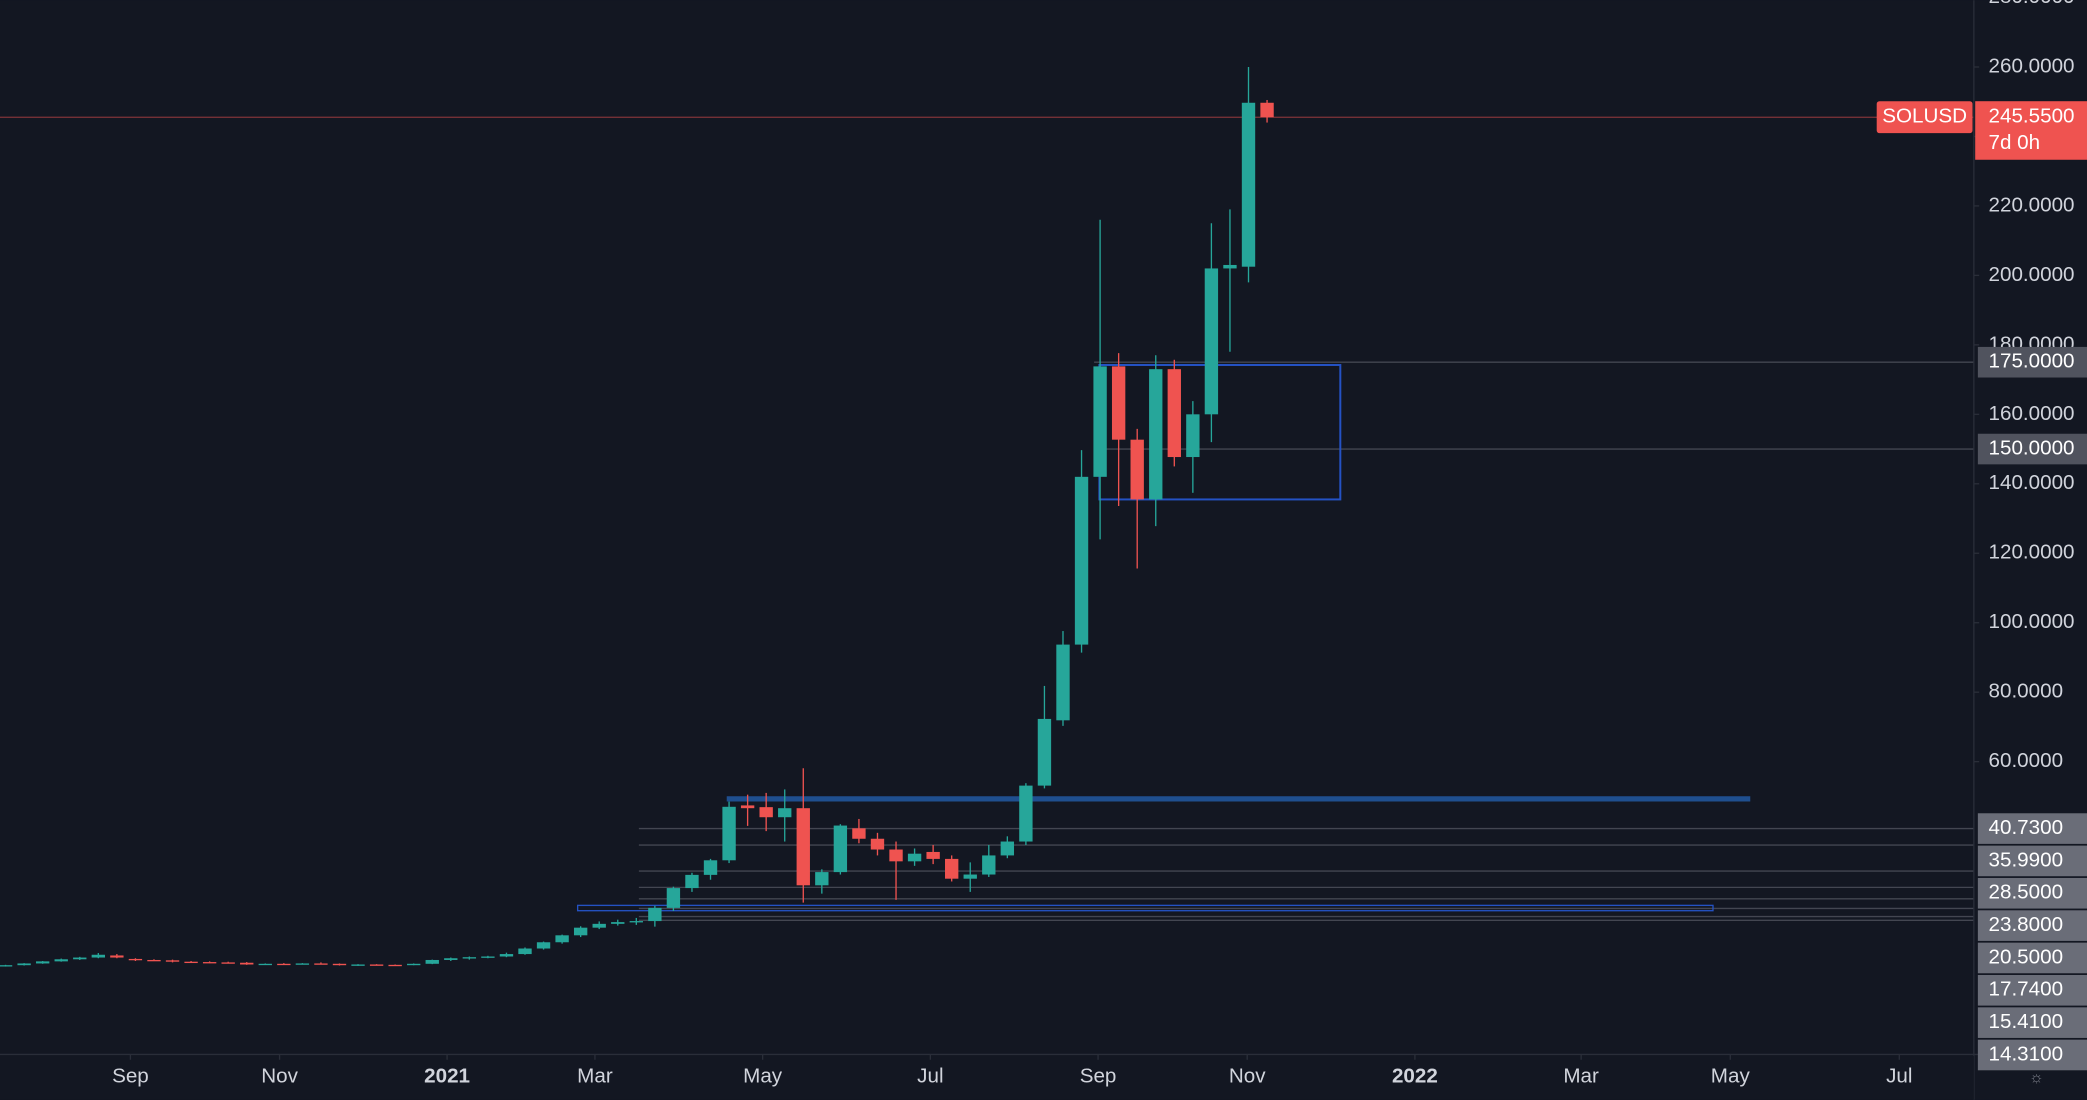 This screenshot has height=1100, width=2087. Describe the element at coordinates (1924, 117) in the screenshot. I see `symbol-box` at that location.